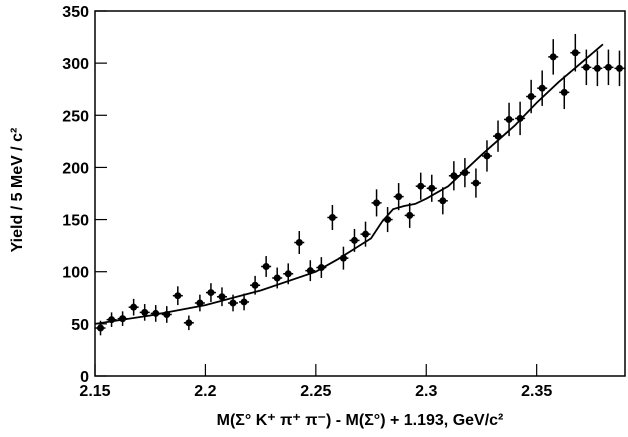 Image resolution: width=628 pixels, height=437 pixels. Describe the element at coordinates (205, 391) in the screenshot. I see `x-tick-label: 2.2` at that location.